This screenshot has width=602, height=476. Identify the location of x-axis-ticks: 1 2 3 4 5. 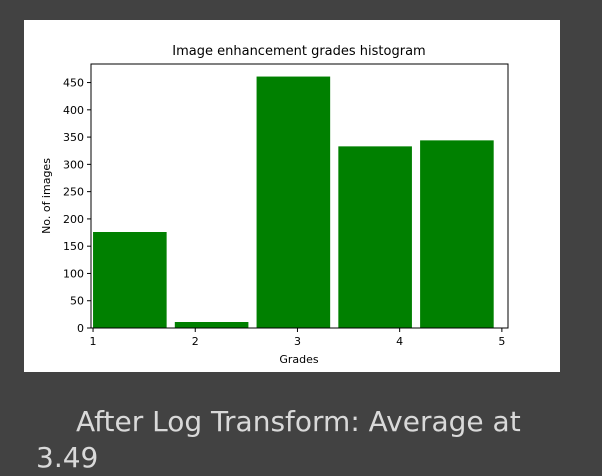
(297, 338).